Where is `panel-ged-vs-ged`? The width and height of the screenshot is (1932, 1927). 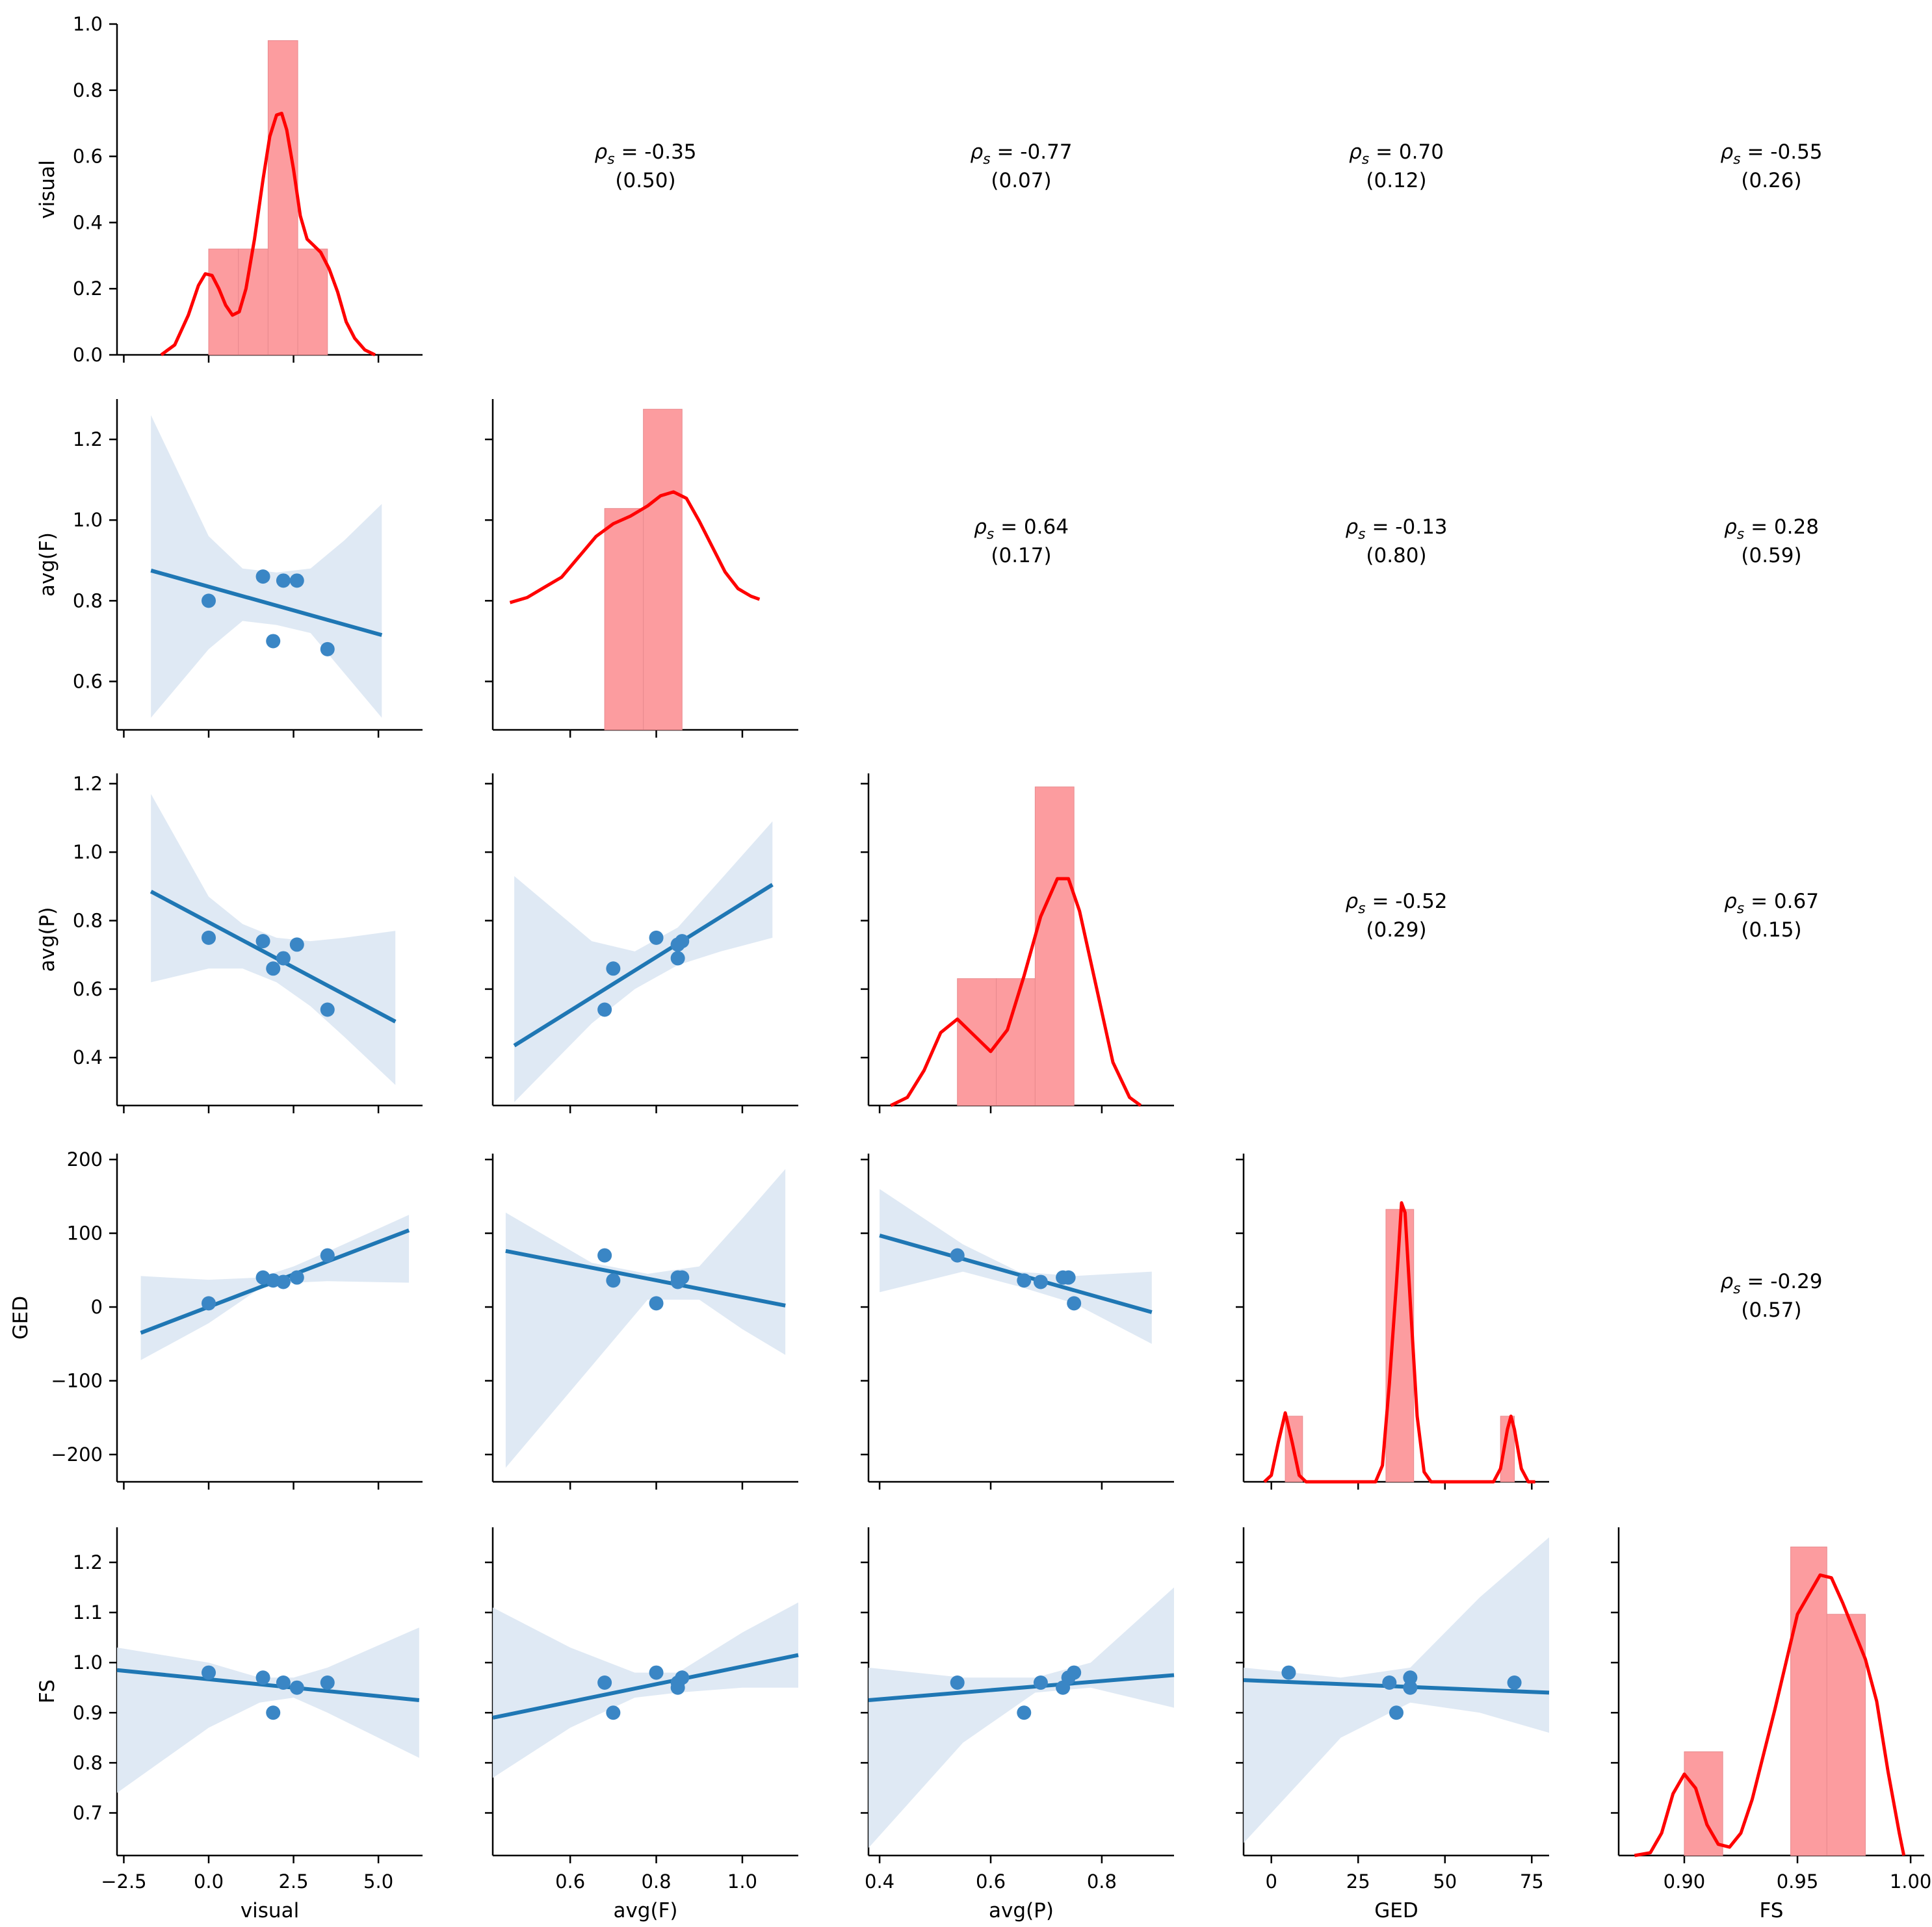
panel-ged-vs-ged is located at coordinates (1393, 1322).